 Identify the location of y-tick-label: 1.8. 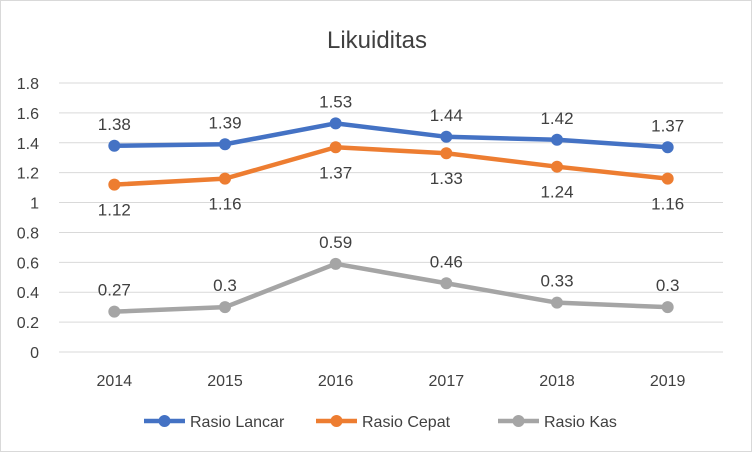
(28, 84).